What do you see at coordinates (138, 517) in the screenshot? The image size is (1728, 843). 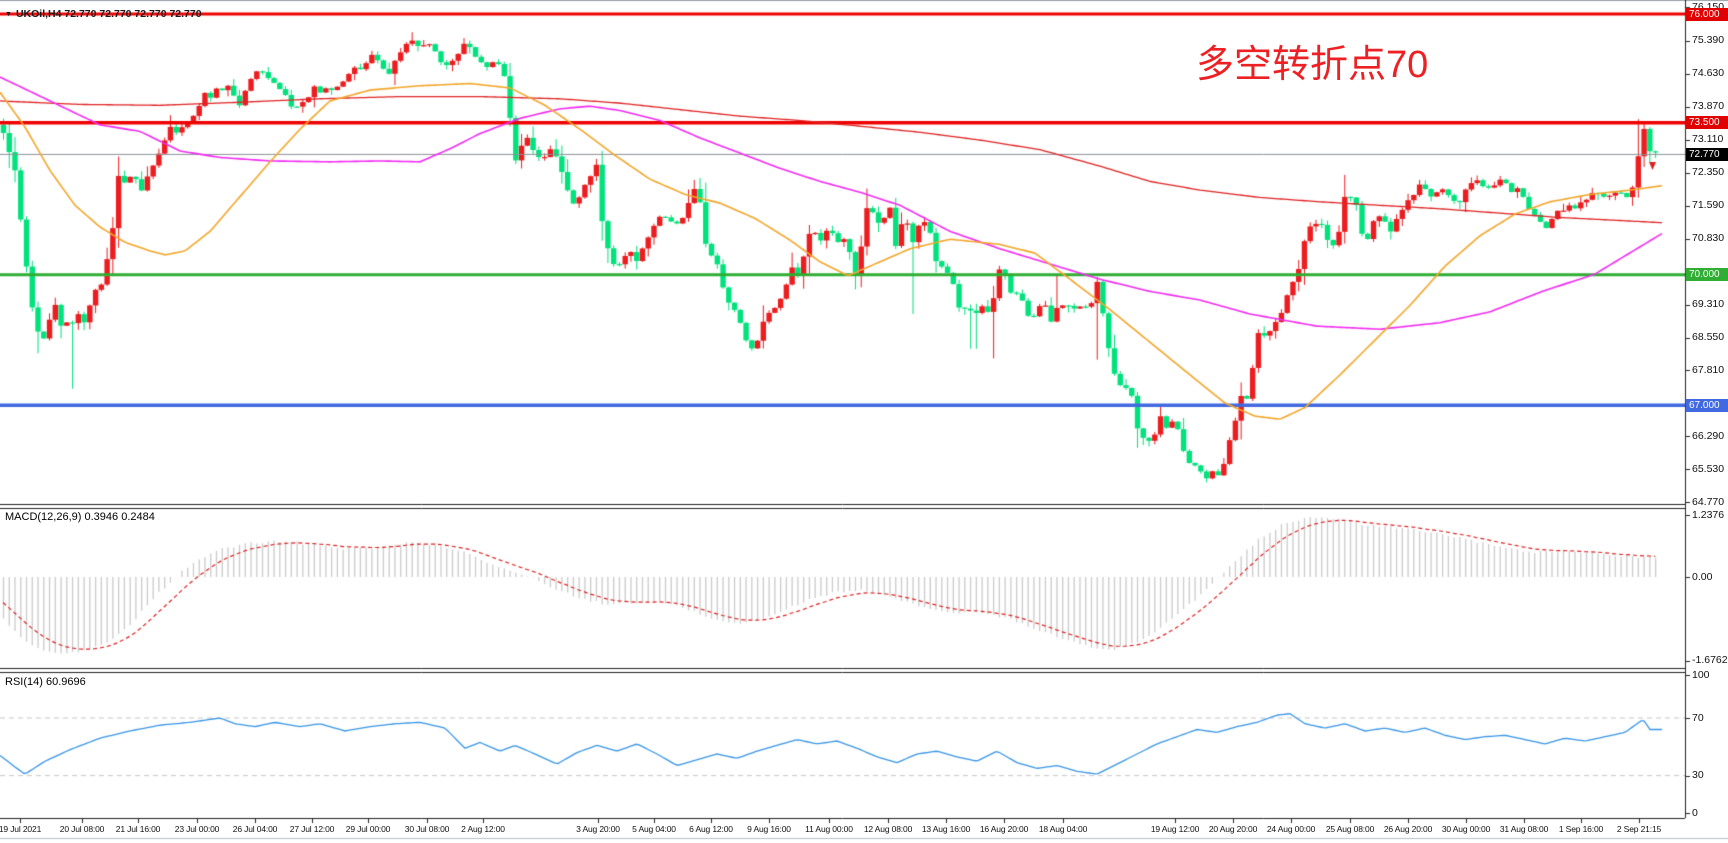 I see `macd-signal-value: 0.2484` at bounding box center [138, 517].